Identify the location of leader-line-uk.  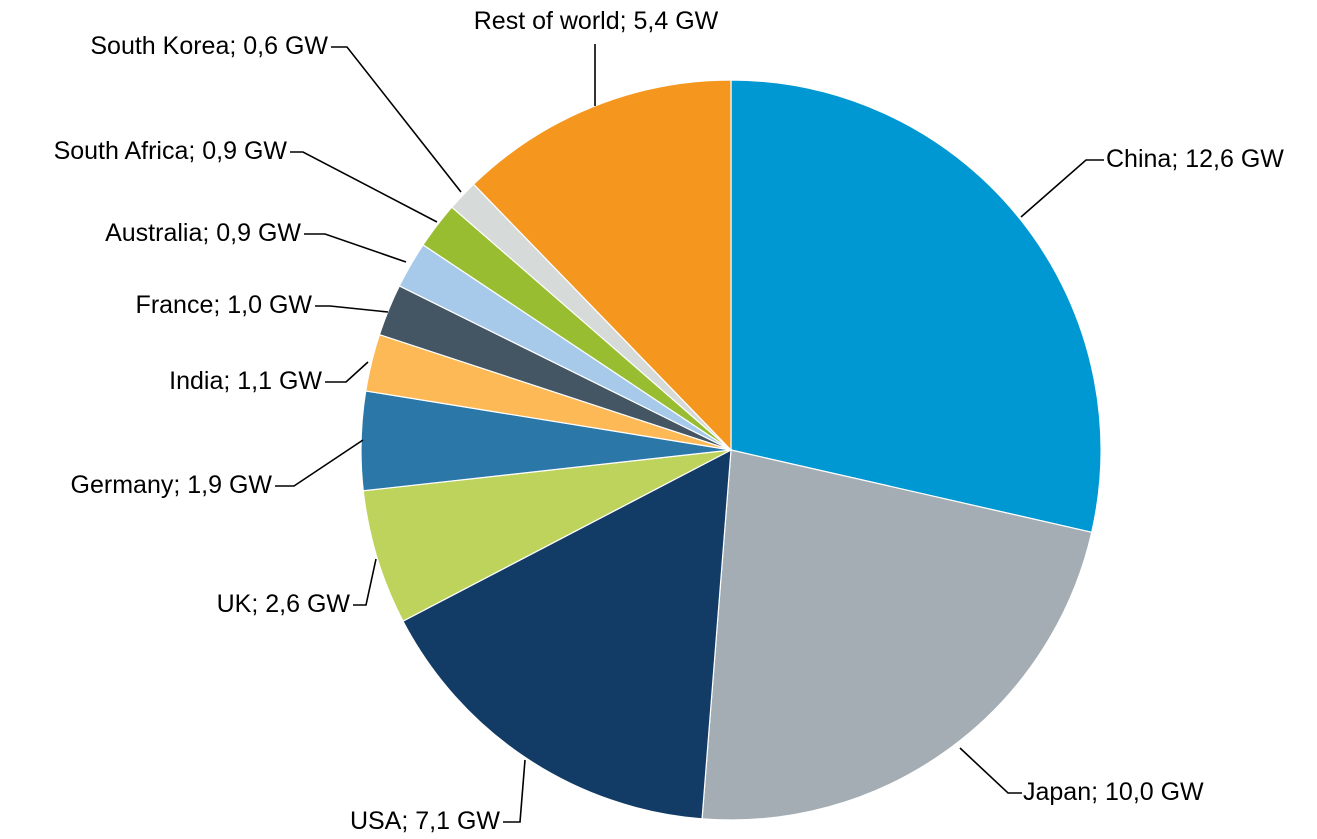
(365, 582).